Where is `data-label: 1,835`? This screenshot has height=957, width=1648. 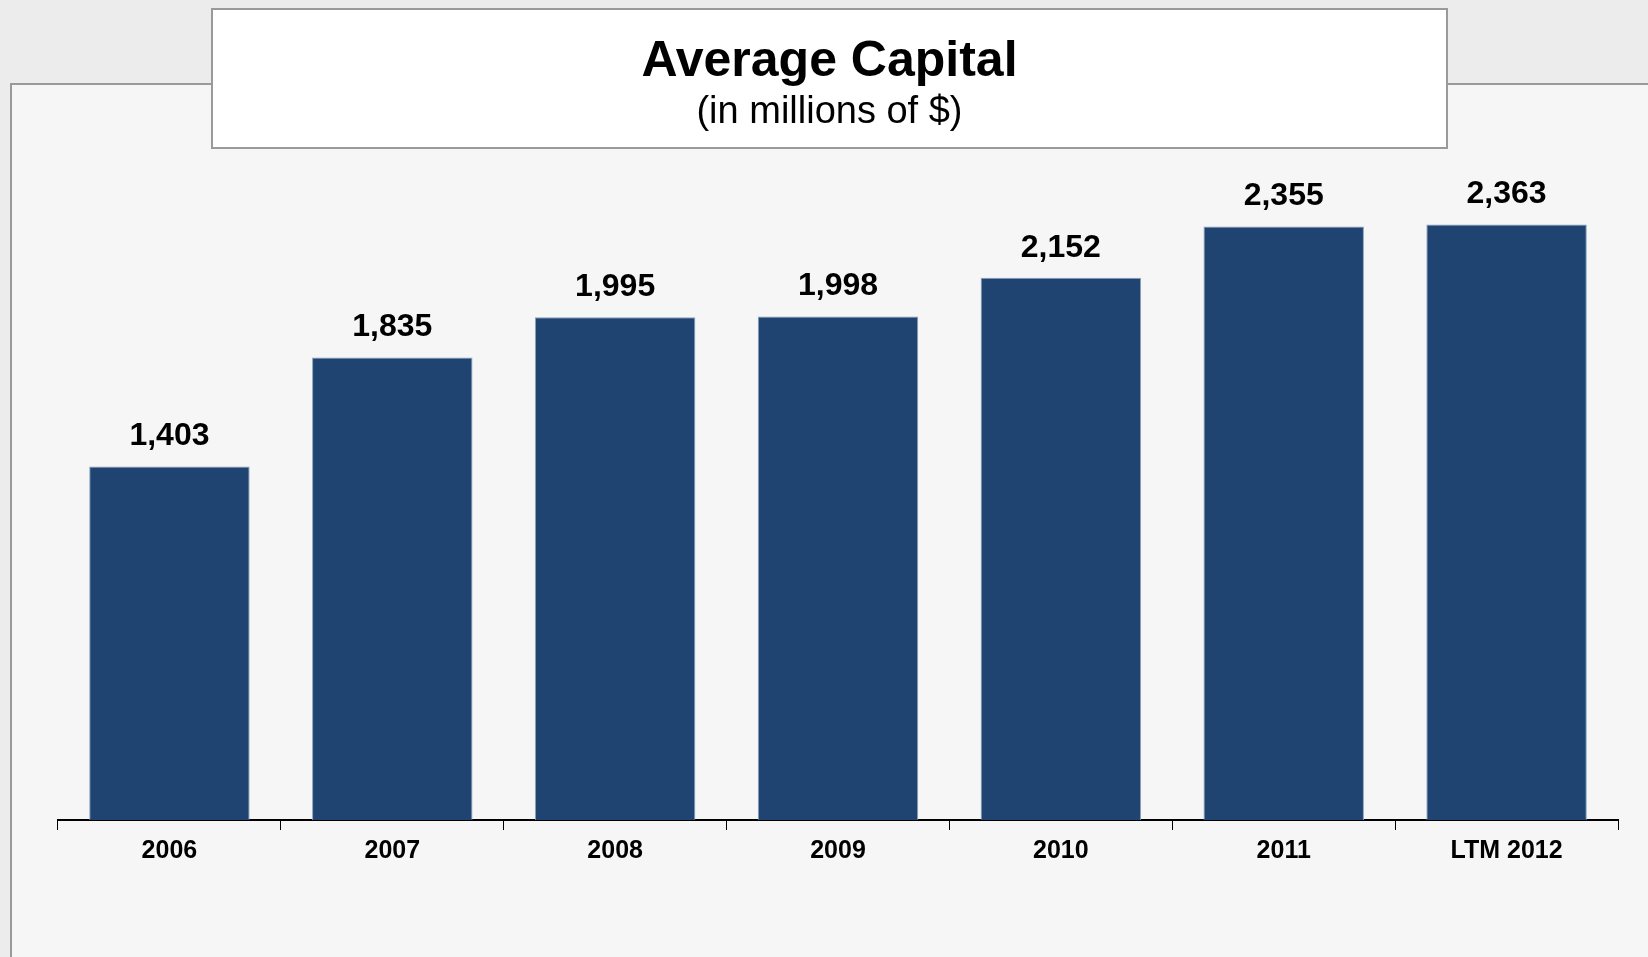
data-label: 1,835 is located at coordinates (392, 325).